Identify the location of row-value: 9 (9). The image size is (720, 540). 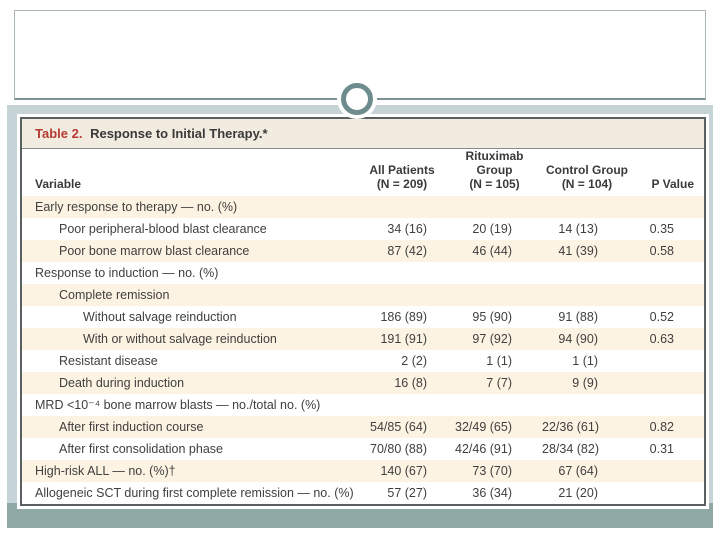
(585, 383).